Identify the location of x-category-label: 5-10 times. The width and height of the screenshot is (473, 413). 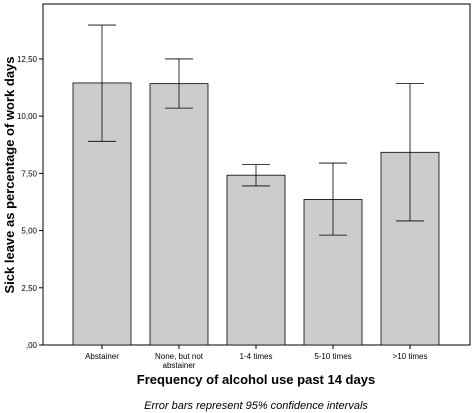
(332, 356).